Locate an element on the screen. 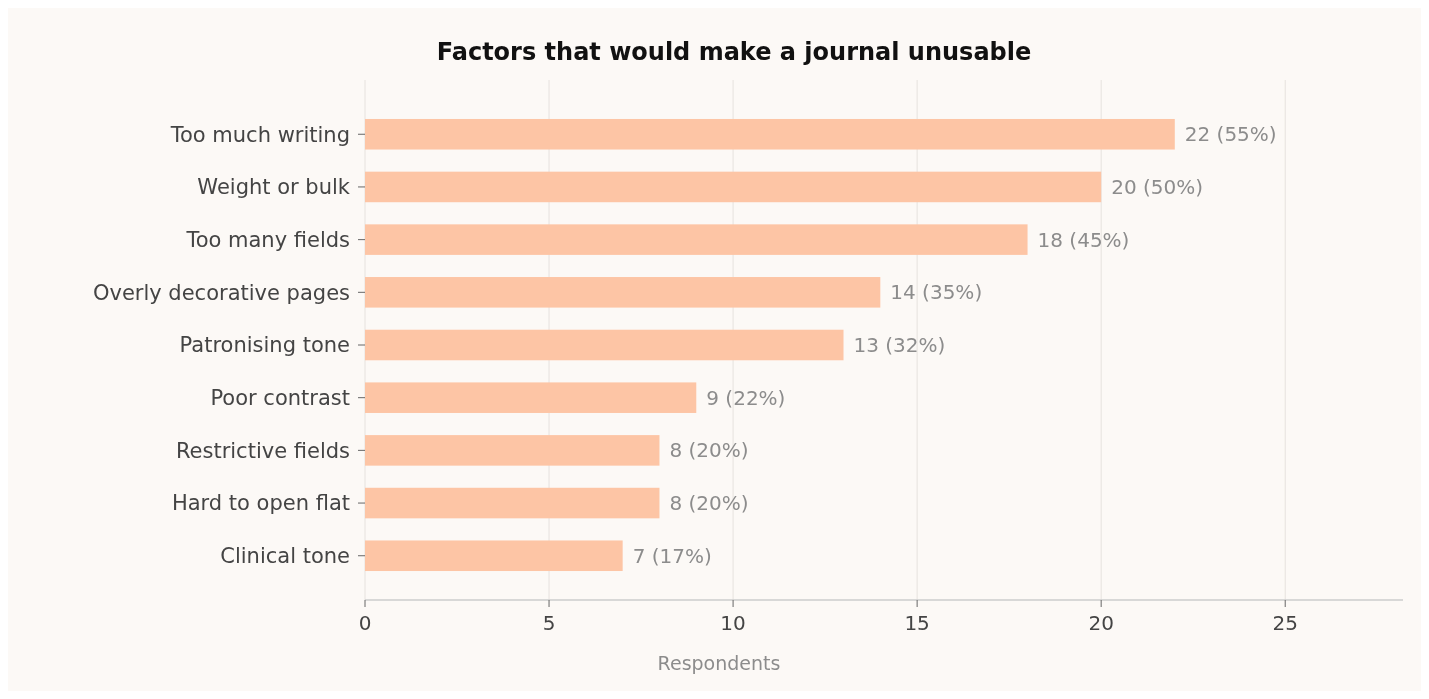 The height and width of the screenshot is (699, 1429). x-axis-title: Respondents is located at coordinates (719, 663).